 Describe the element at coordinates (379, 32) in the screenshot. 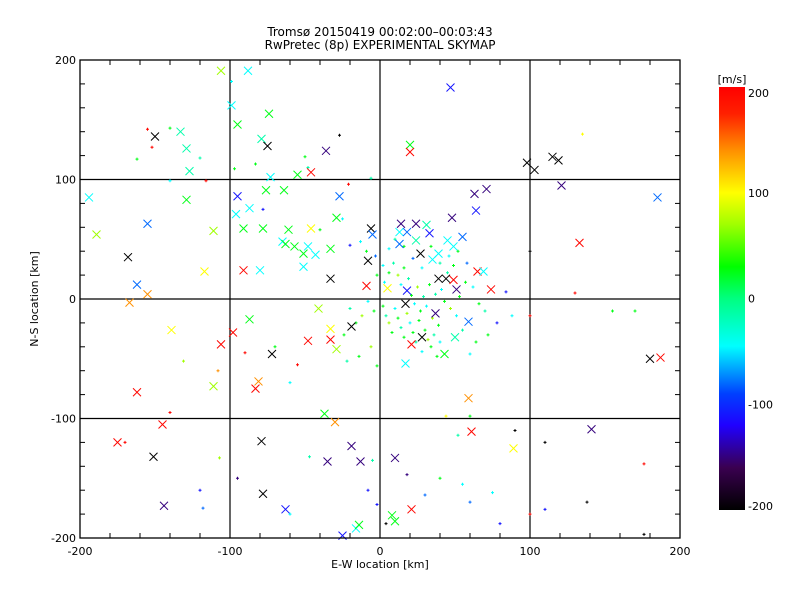

I see `chart-title: Tromsø 20150419 00:02:00–00:03:43` at that location.